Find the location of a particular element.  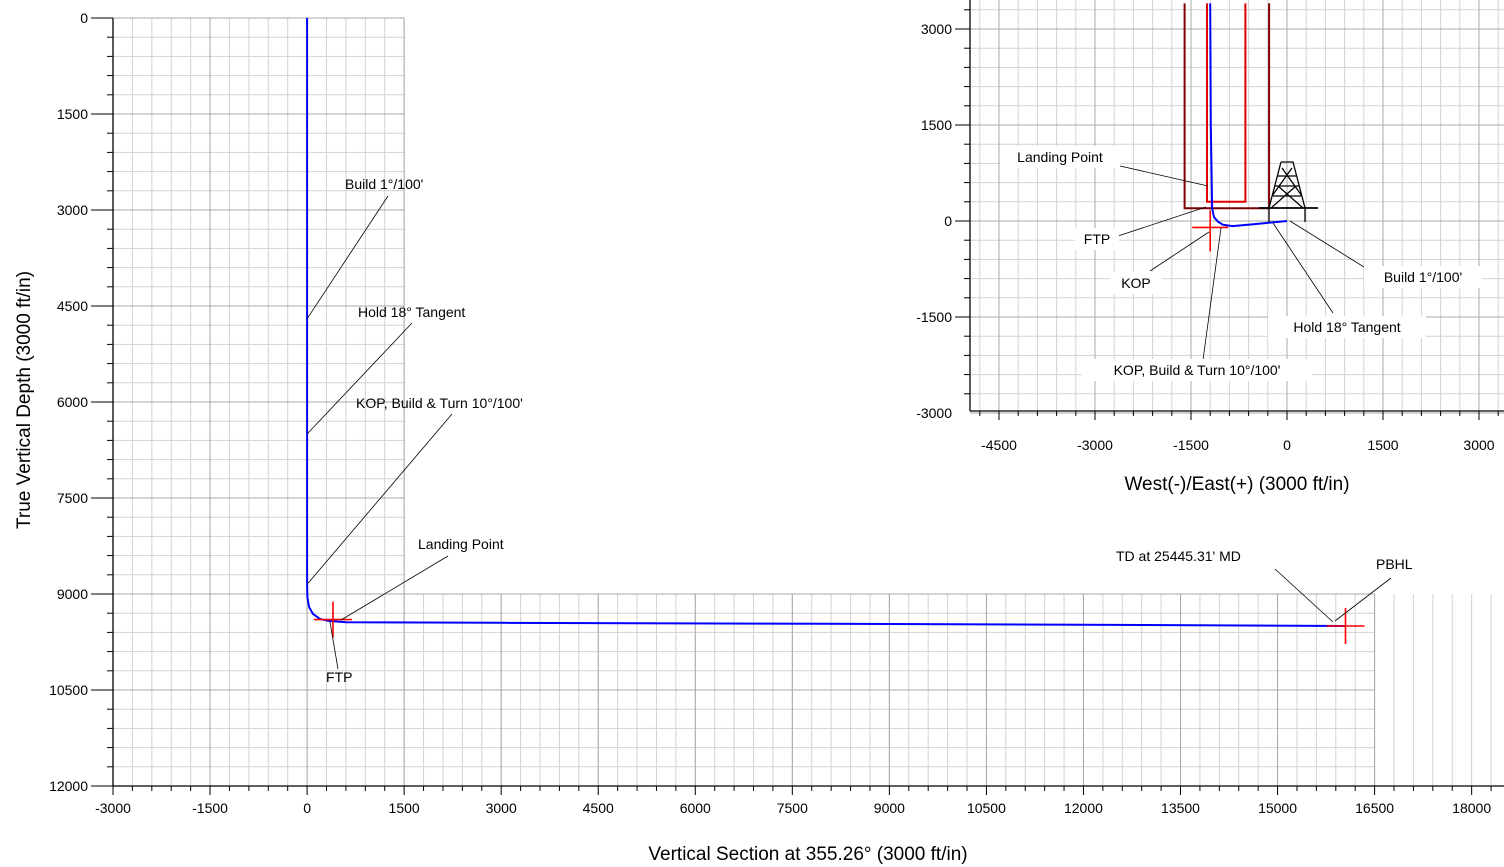

annotation-callout: TD at 25445.31' MD is located at coordinates (1225, 585).